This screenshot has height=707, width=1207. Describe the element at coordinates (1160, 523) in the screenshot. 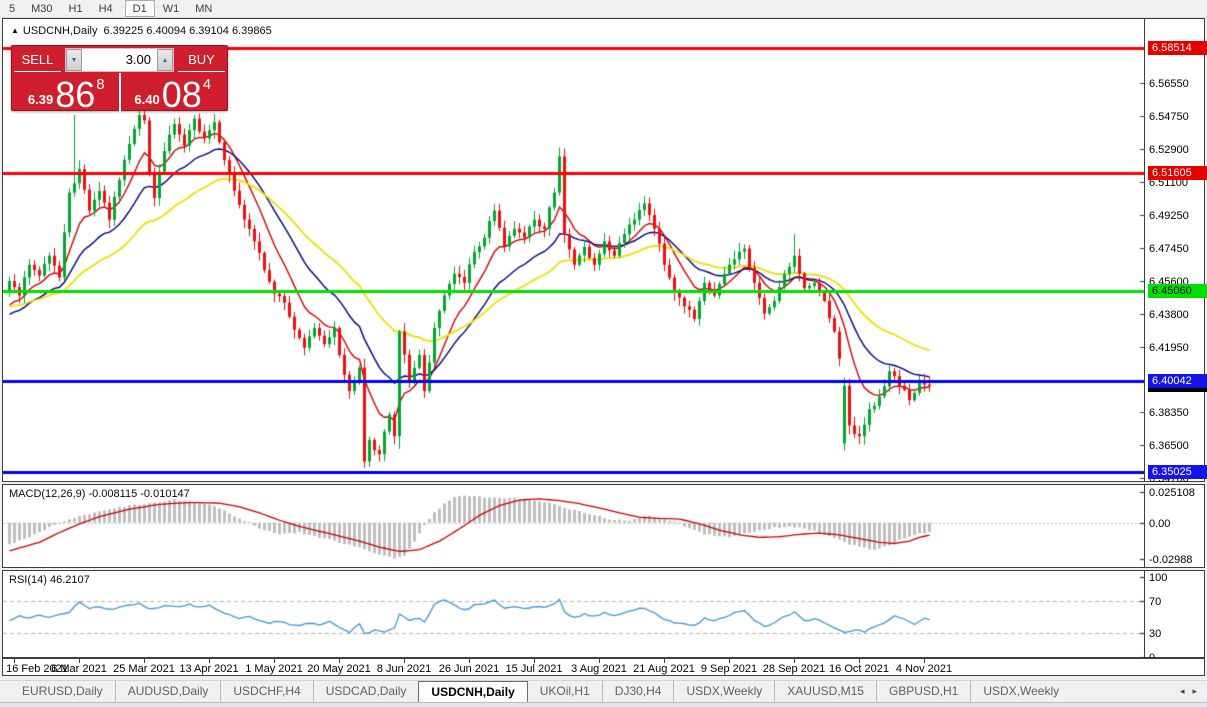

I see `macd-axis-label: 0.00` at that location.